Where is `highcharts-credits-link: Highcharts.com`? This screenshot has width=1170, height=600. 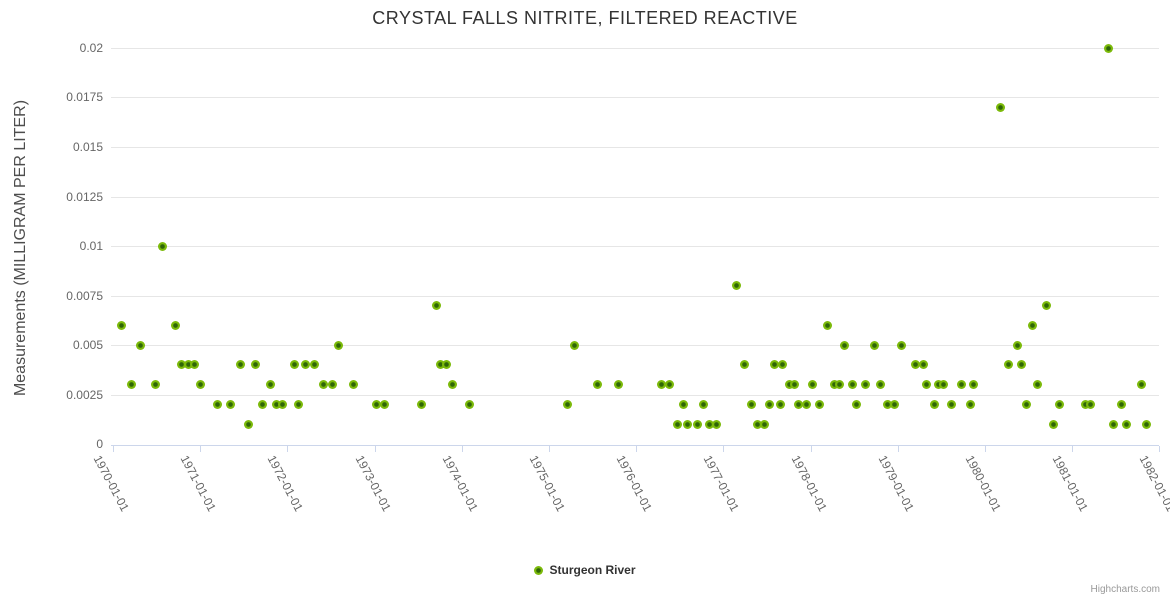
highcharts-credits-link: Highcharts.com is located at coordinates (1125, 589).